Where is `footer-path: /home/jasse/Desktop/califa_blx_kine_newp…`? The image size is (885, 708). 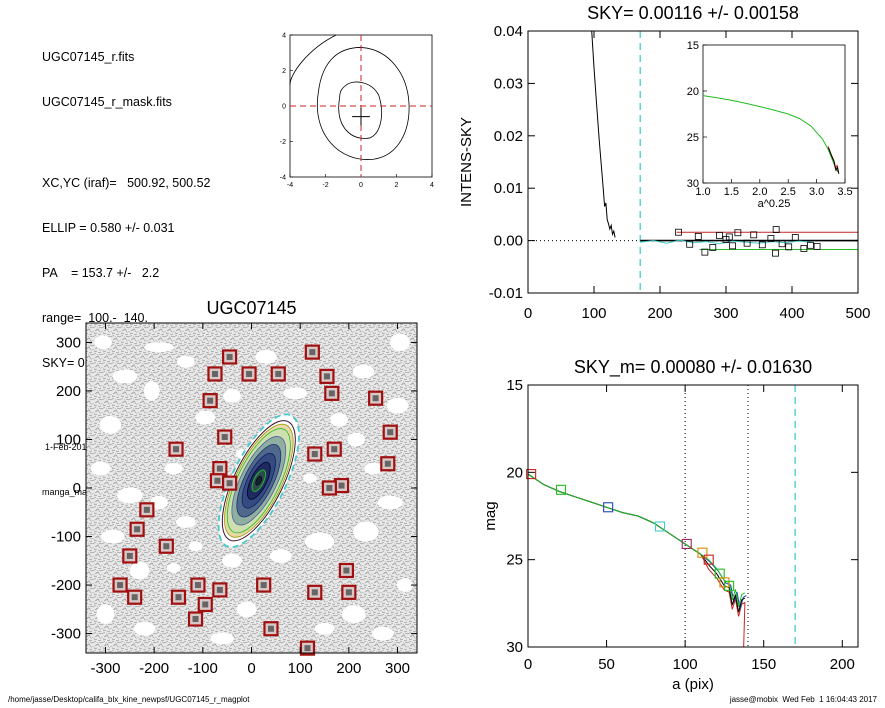
footer-path: /home/jasse/Desktop/califa_blx_kine_newp… is located at coordinates (129, 699).